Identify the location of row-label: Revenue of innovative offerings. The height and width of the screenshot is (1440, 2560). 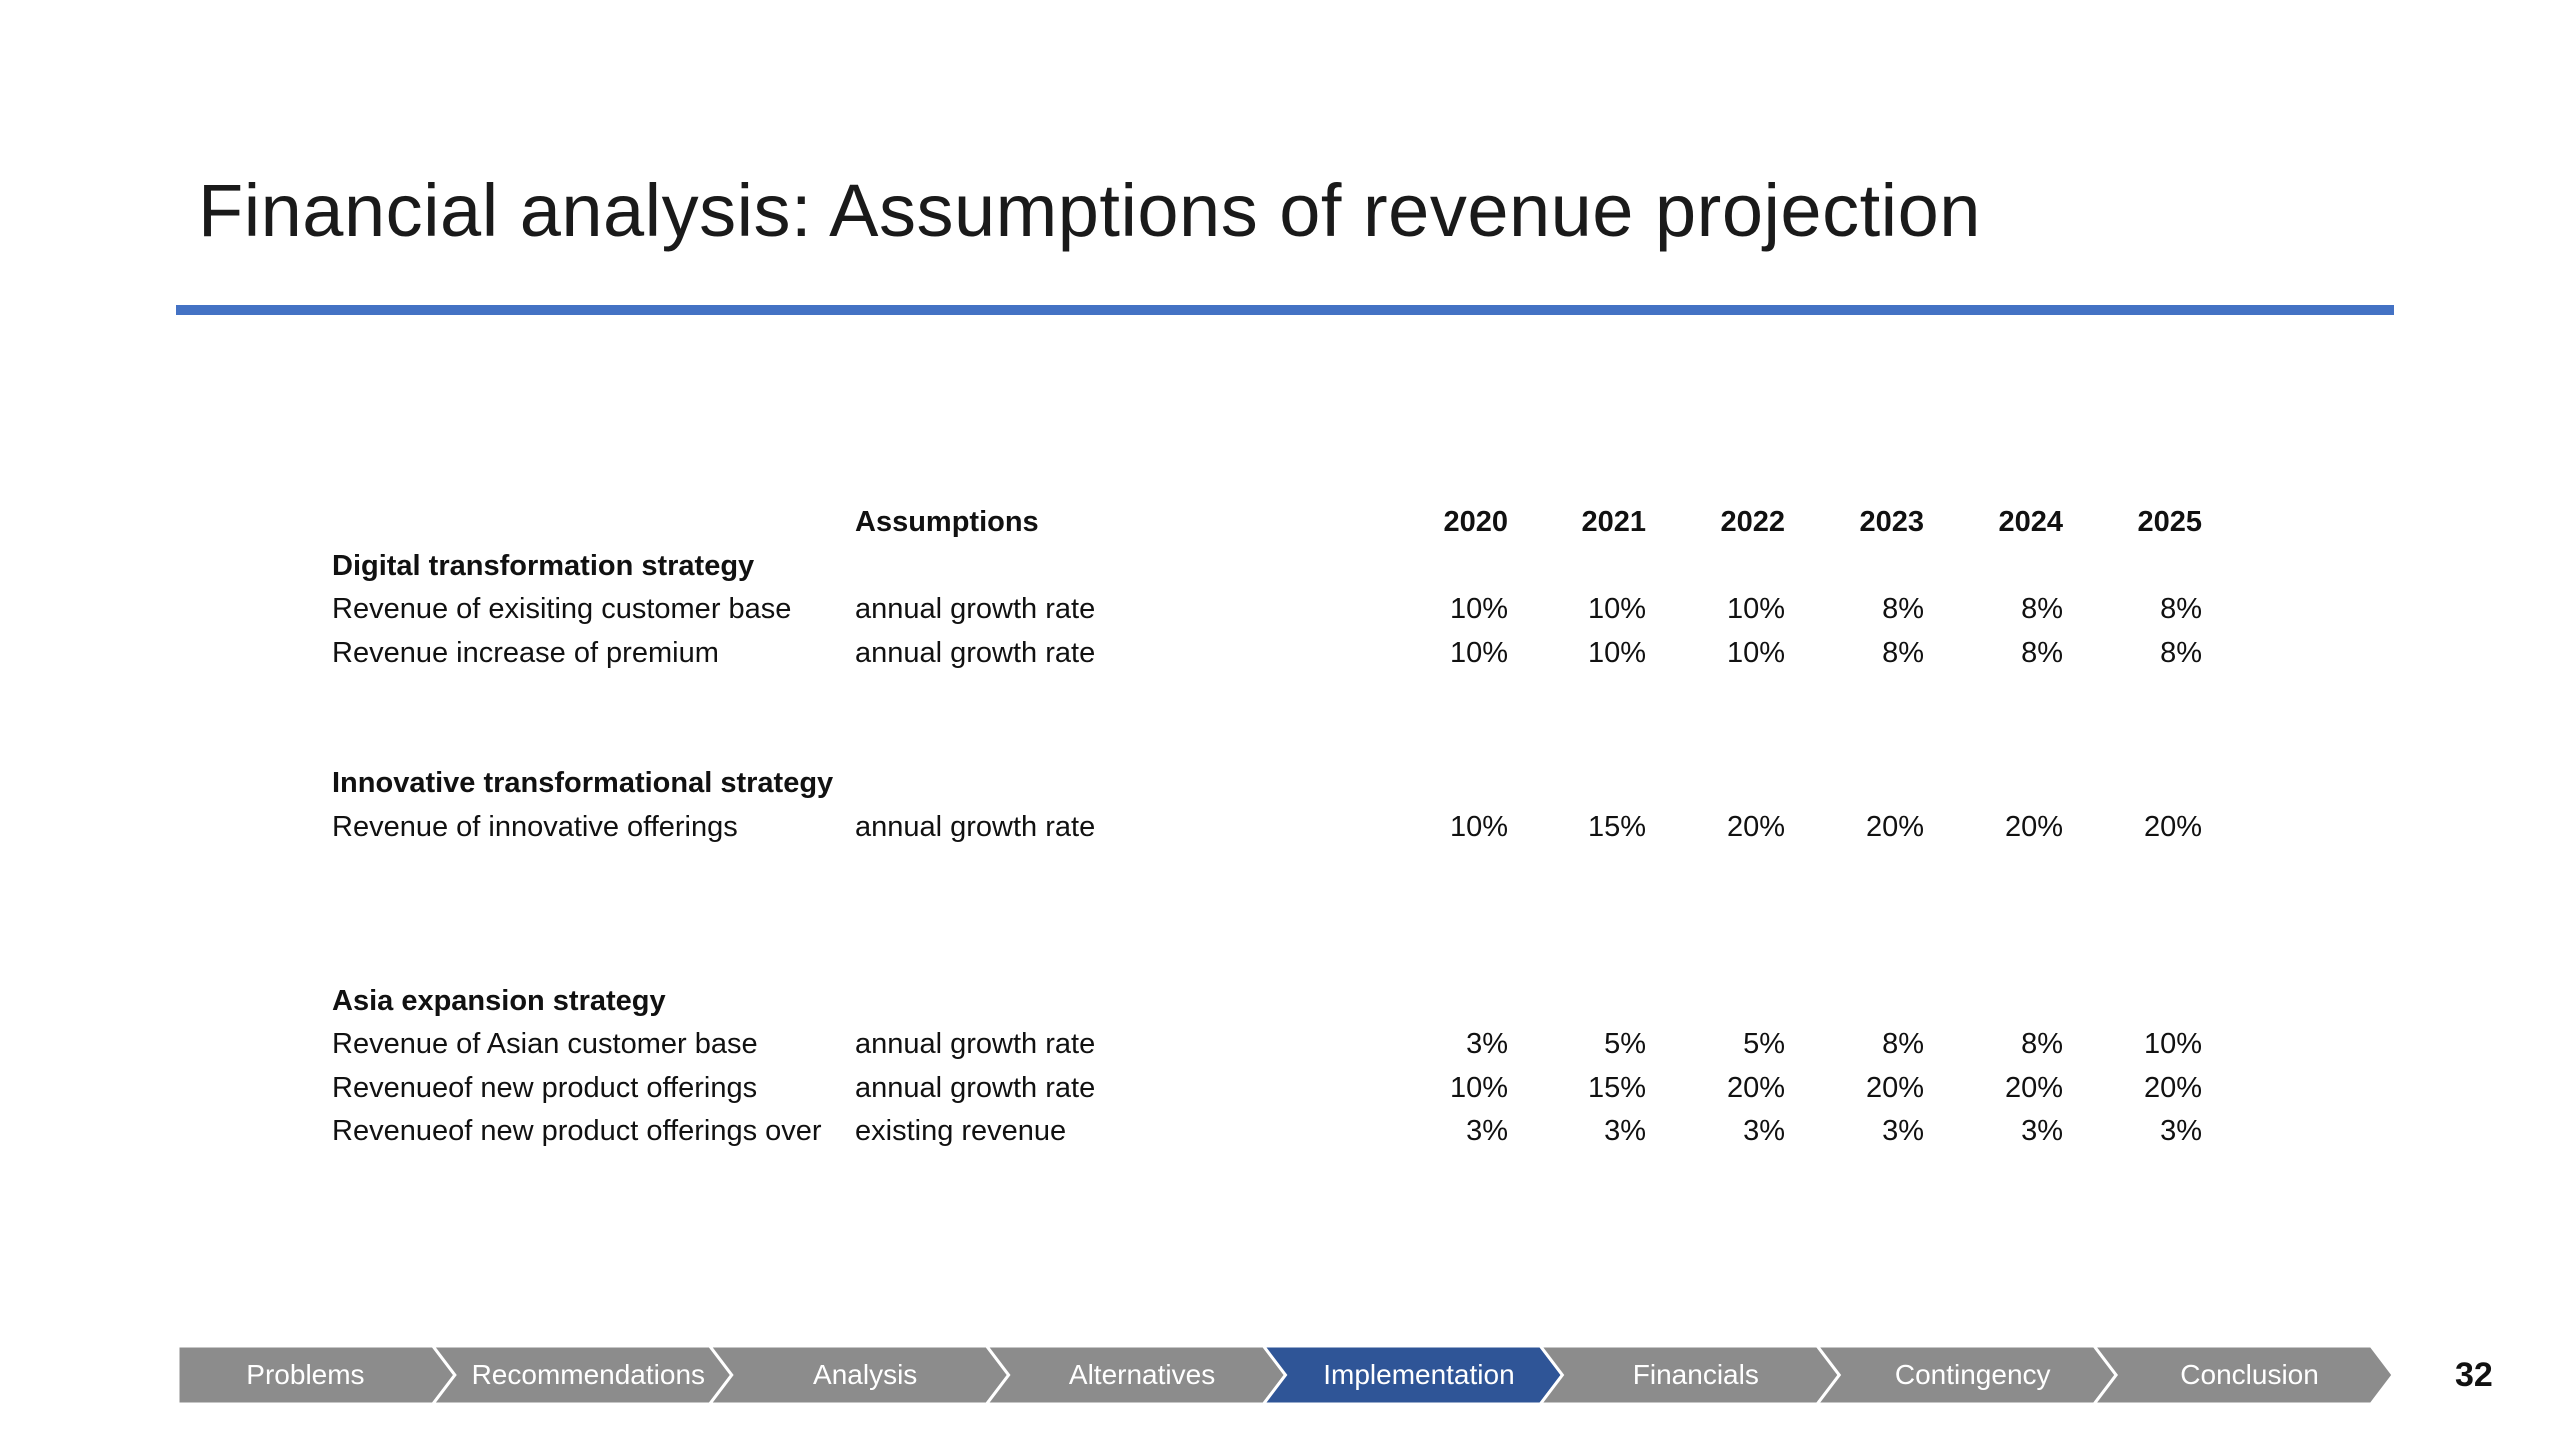
(535, 826).